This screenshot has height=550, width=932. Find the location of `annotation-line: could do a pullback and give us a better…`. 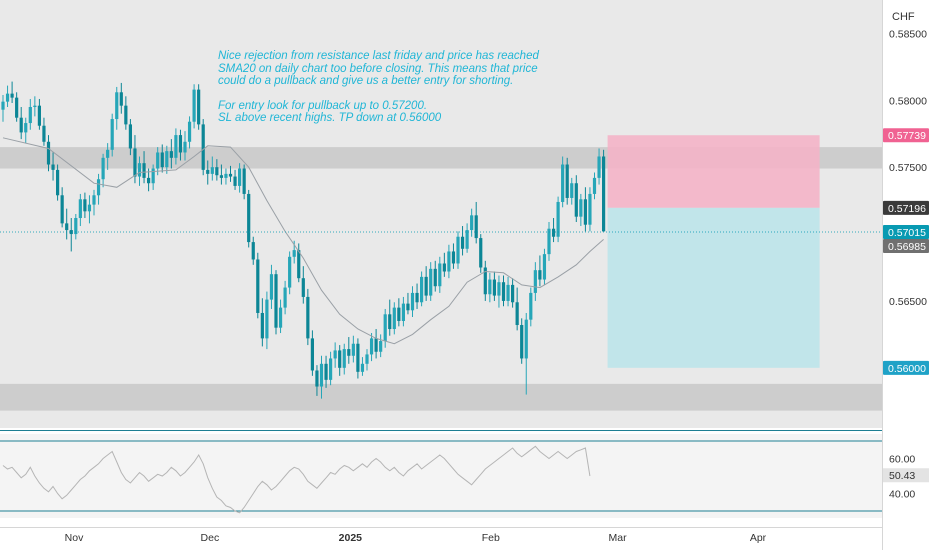

annotation-line: could do a pullback and give us a better… is located at coordinates (366, 81).